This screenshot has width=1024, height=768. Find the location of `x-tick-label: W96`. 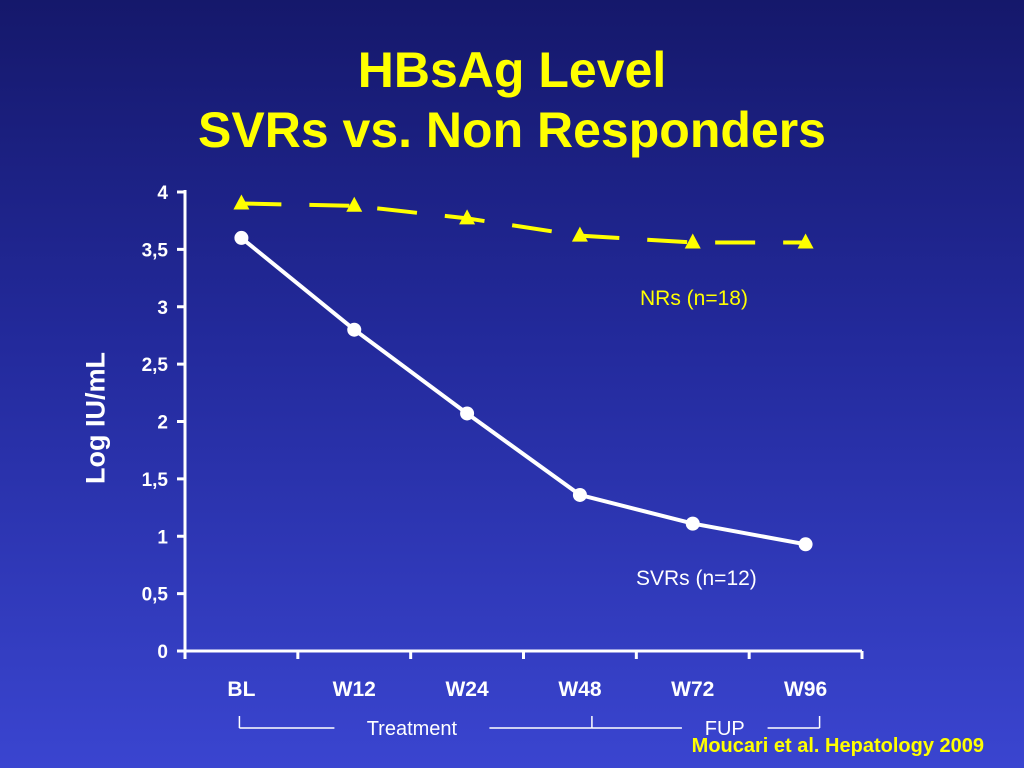

x-tick-label: W96 is located at coordinates (805, 689).